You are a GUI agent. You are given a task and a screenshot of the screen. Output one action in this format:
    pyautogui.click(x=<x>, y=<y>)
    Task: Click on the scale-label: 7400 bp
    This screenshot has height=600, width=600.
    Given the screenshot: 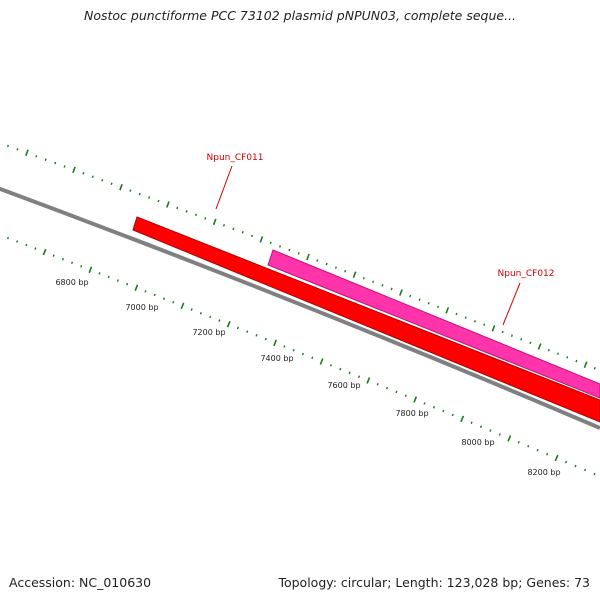 What is the action you would take?
    pyautogui.click(x=276, y=358)
    